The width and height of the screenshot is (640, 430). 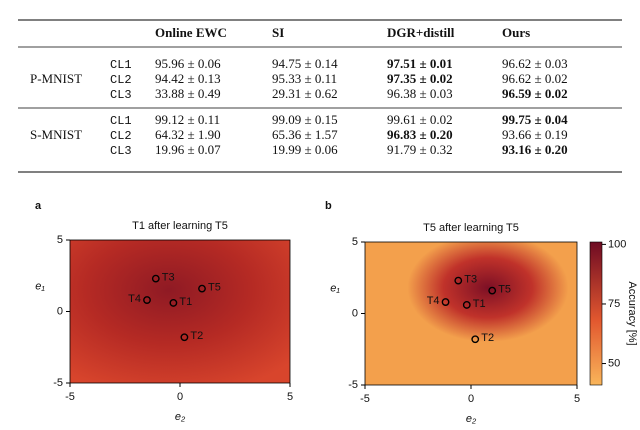 What do you see at coordinates (516, 32) in the screenshot?
I see `column-header: Ours` at bounding box center [516, 32].